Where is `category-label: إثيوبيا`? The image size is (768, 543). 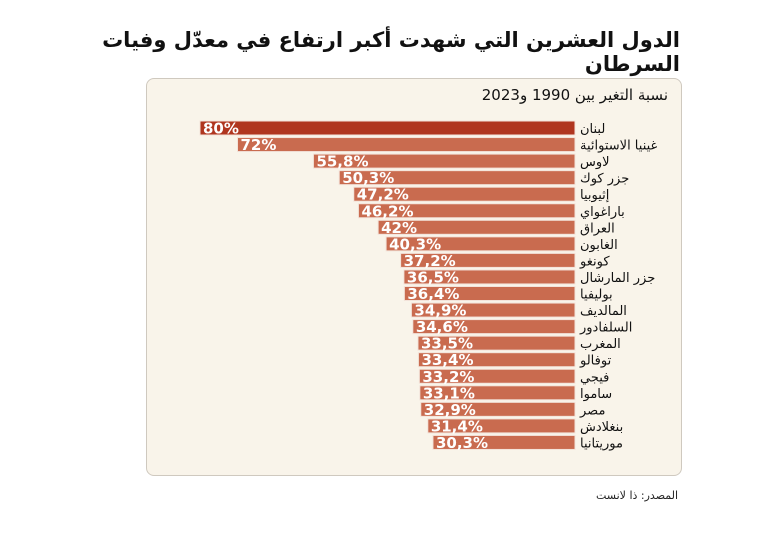 category-label: إثيوبيا is located at coordinates (594, 195).